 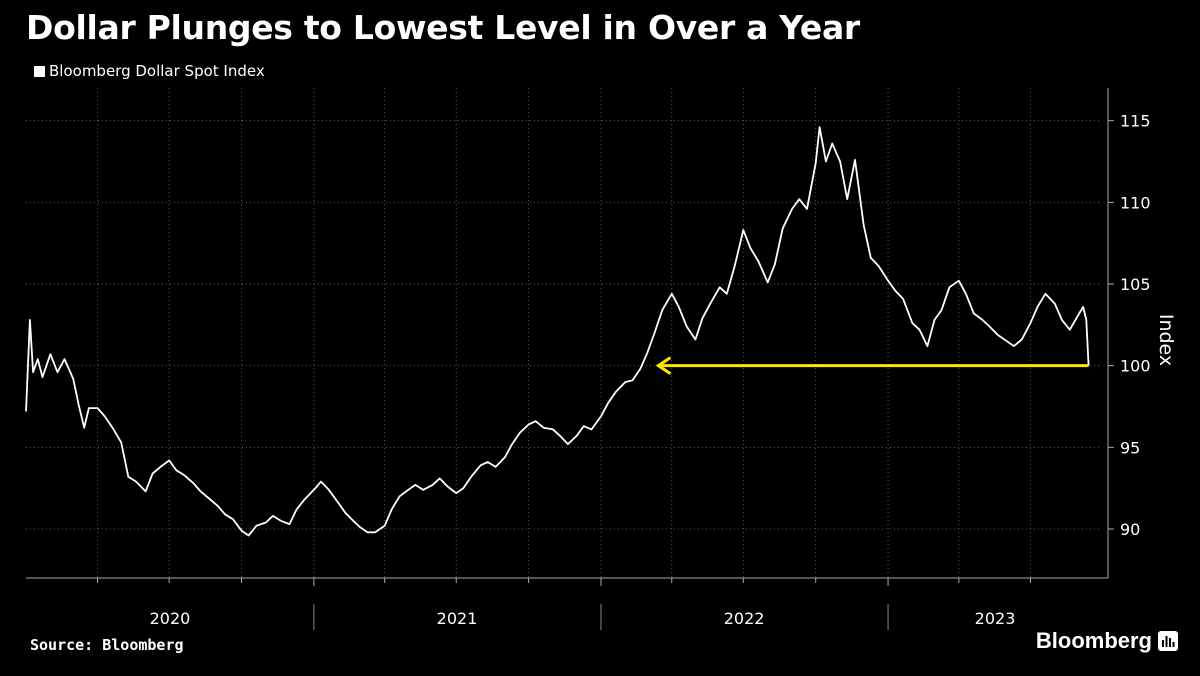 What do you see at coordinates (663, 365) in the screenshot?
I see `arrow-head` at bounding box center [663, 365].